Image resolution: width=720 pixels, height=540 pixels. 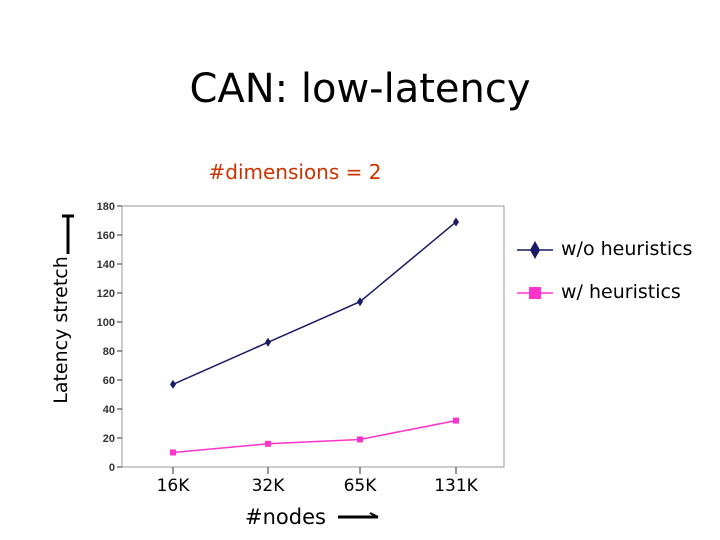 I want to click on x-axis: 16K 32K 65K 131K, so click(x=318, y=481).